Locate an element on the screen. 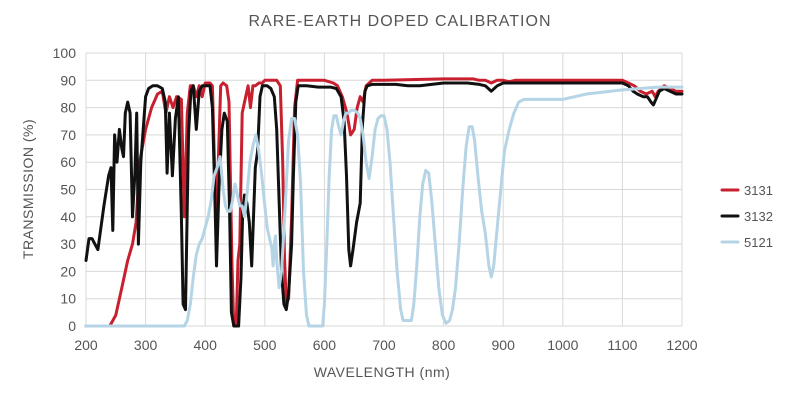 The height and width of the screenshot is (400, 800). y-tick-label: 20 is located at coordinates (68, 271).